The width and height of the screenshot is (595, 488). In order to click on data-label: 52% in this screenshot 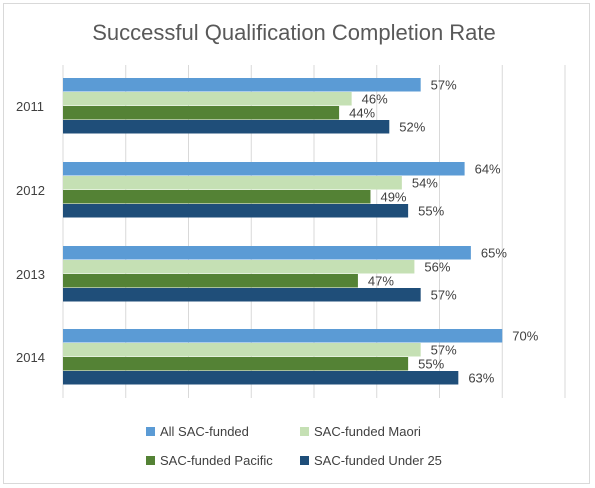, I will do `click(412, 126)`.